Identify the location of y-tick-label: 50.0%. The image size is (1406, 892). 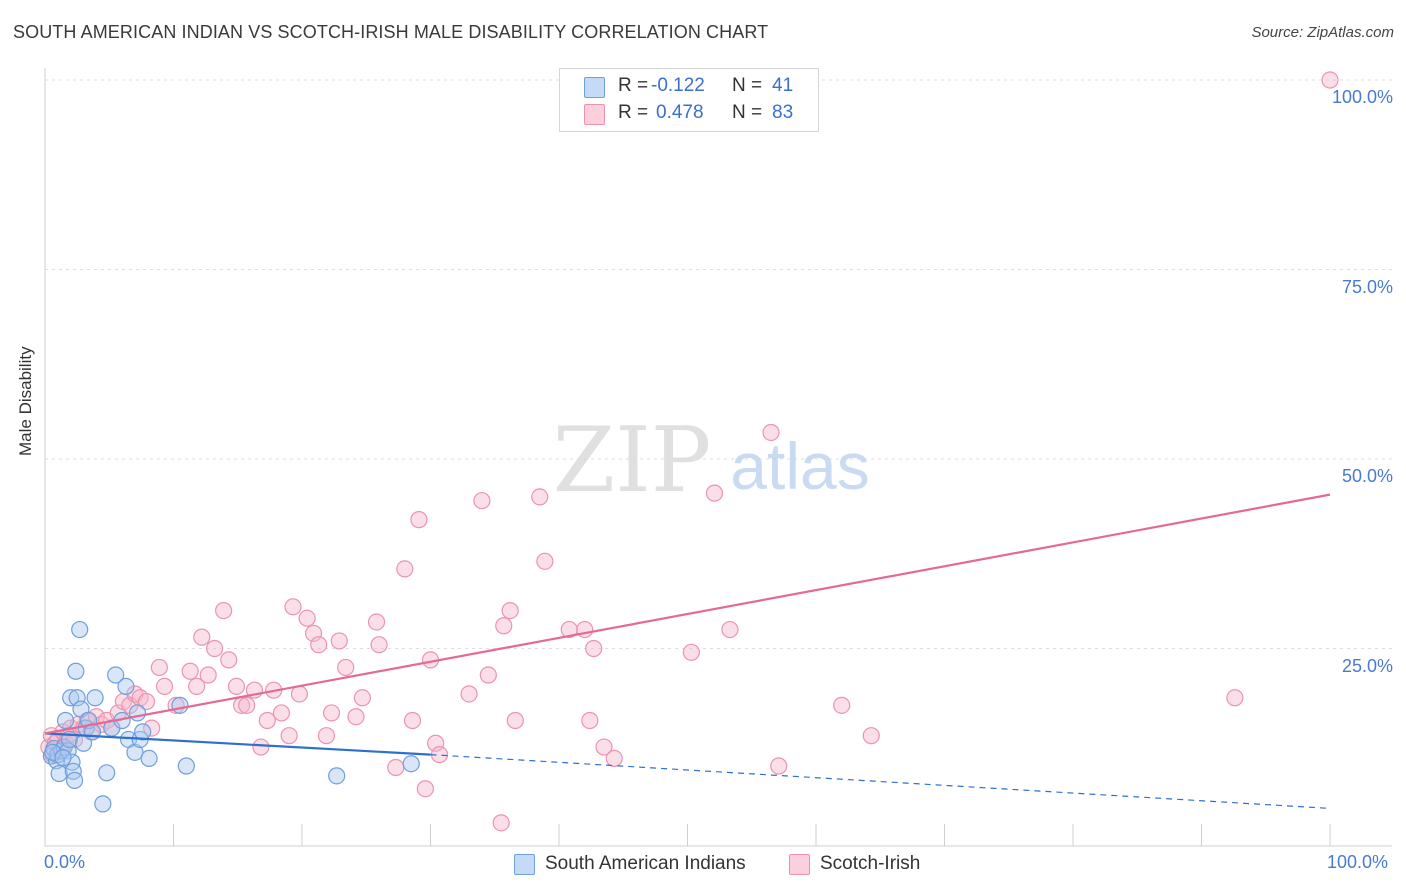
(1367, 476).